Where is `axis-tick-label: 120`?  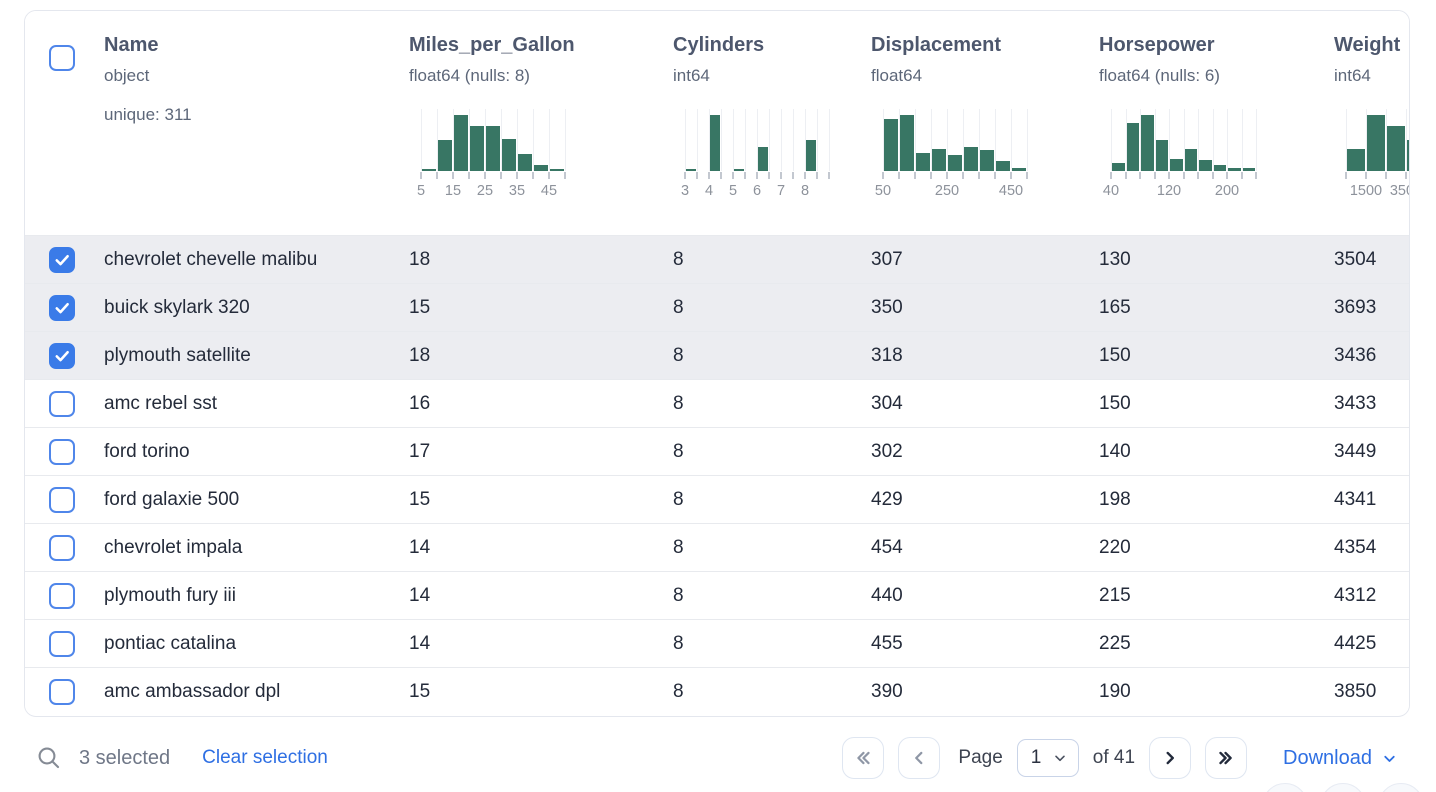
axis-tick-label: 120 is located at coordinates (1169, 191).